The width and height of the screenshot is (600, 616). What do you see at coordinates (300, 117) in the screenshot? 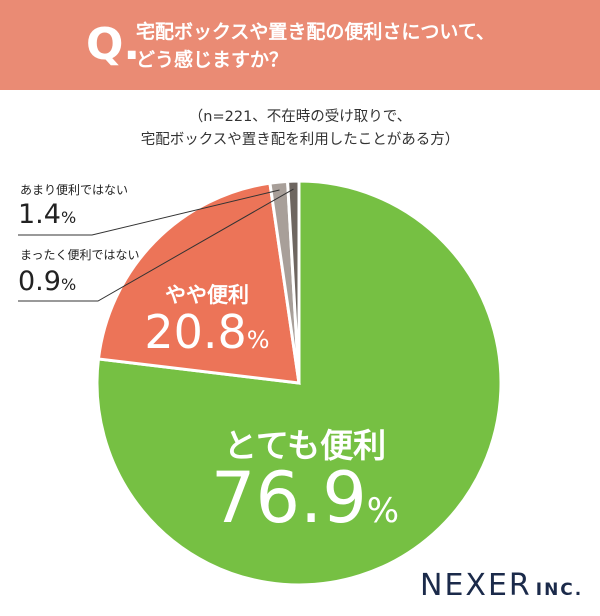
I see `sample-note-line-1: （n=221、不在時の受け取りで、` at bounding box center [300, 117].